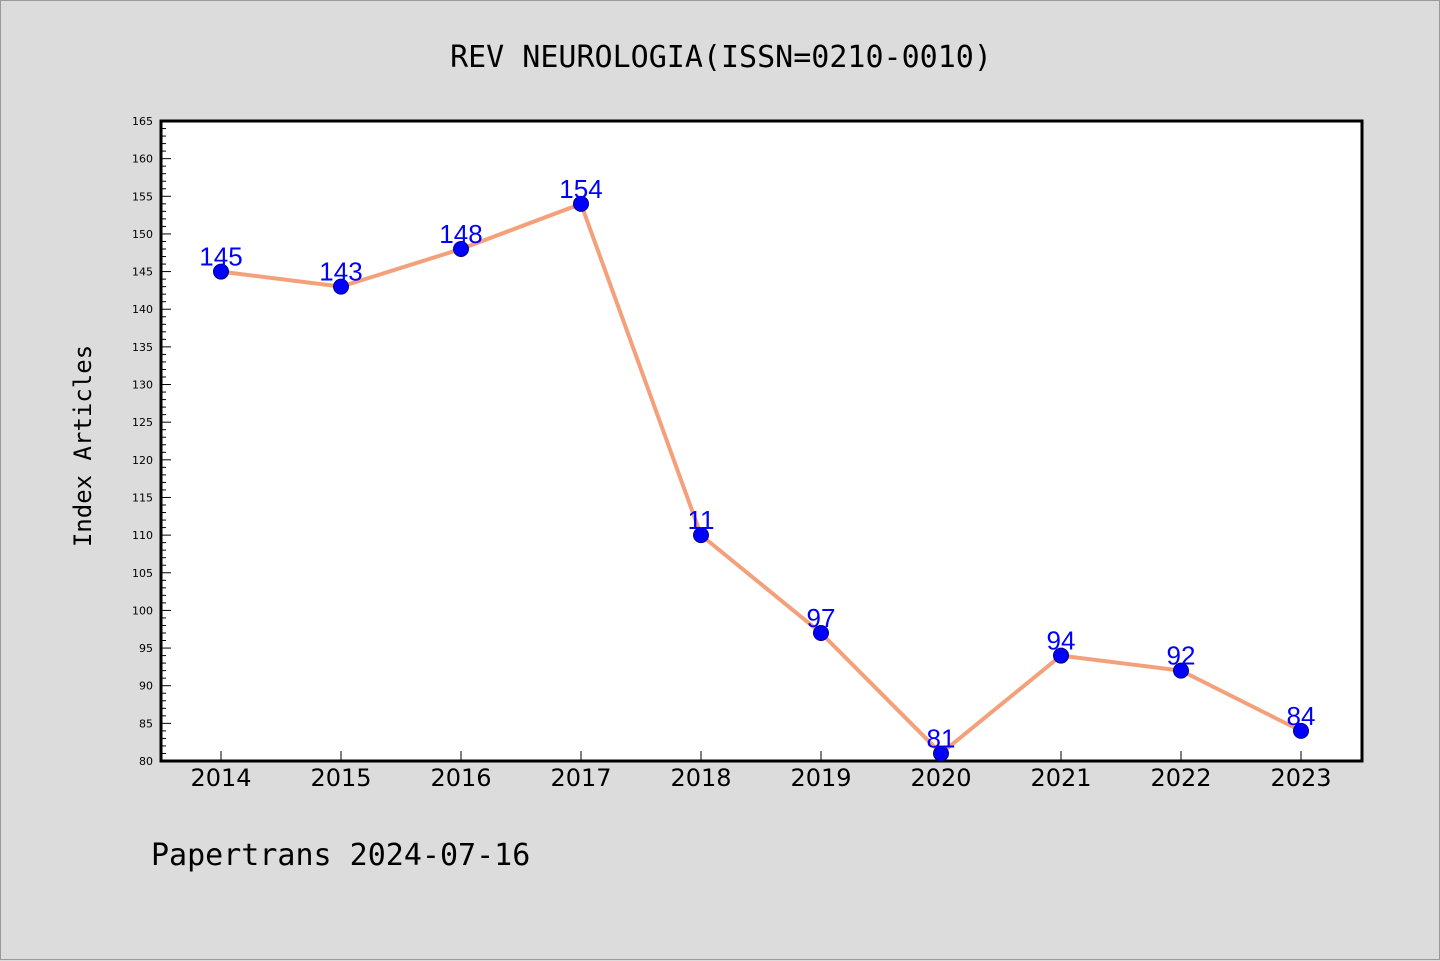 This screenshot has height=961, width=1440. I want to click on x-tick-label: 2017, so click(580, 778).